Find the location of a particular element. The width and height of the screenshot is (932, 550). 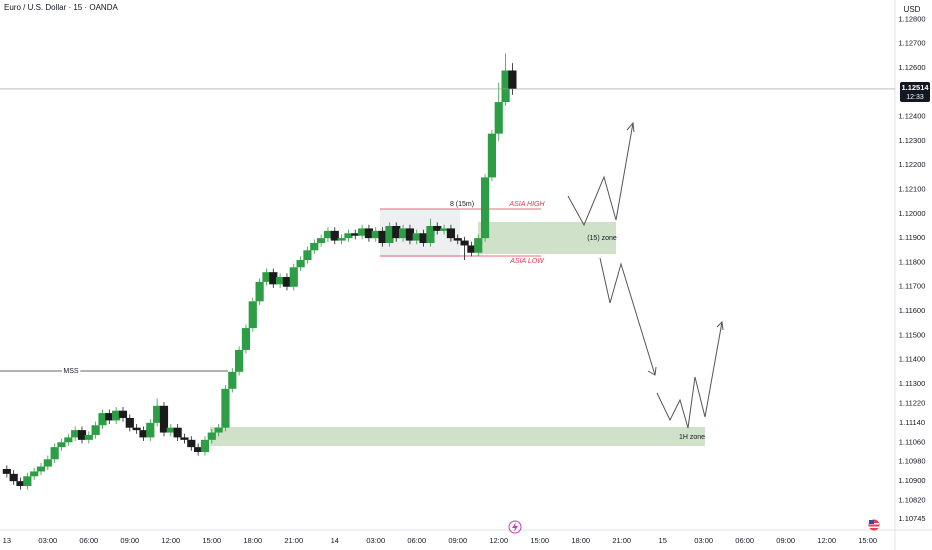

y-tick-label: 1.12000 is located at coordinates (911, 213).